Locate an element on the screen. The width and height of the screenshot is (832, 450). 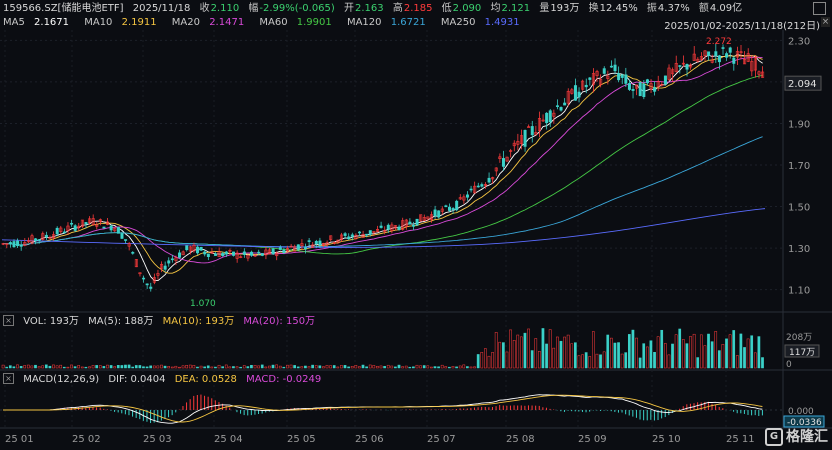
close-volume-icon: × is located at coordinates (8, 320).